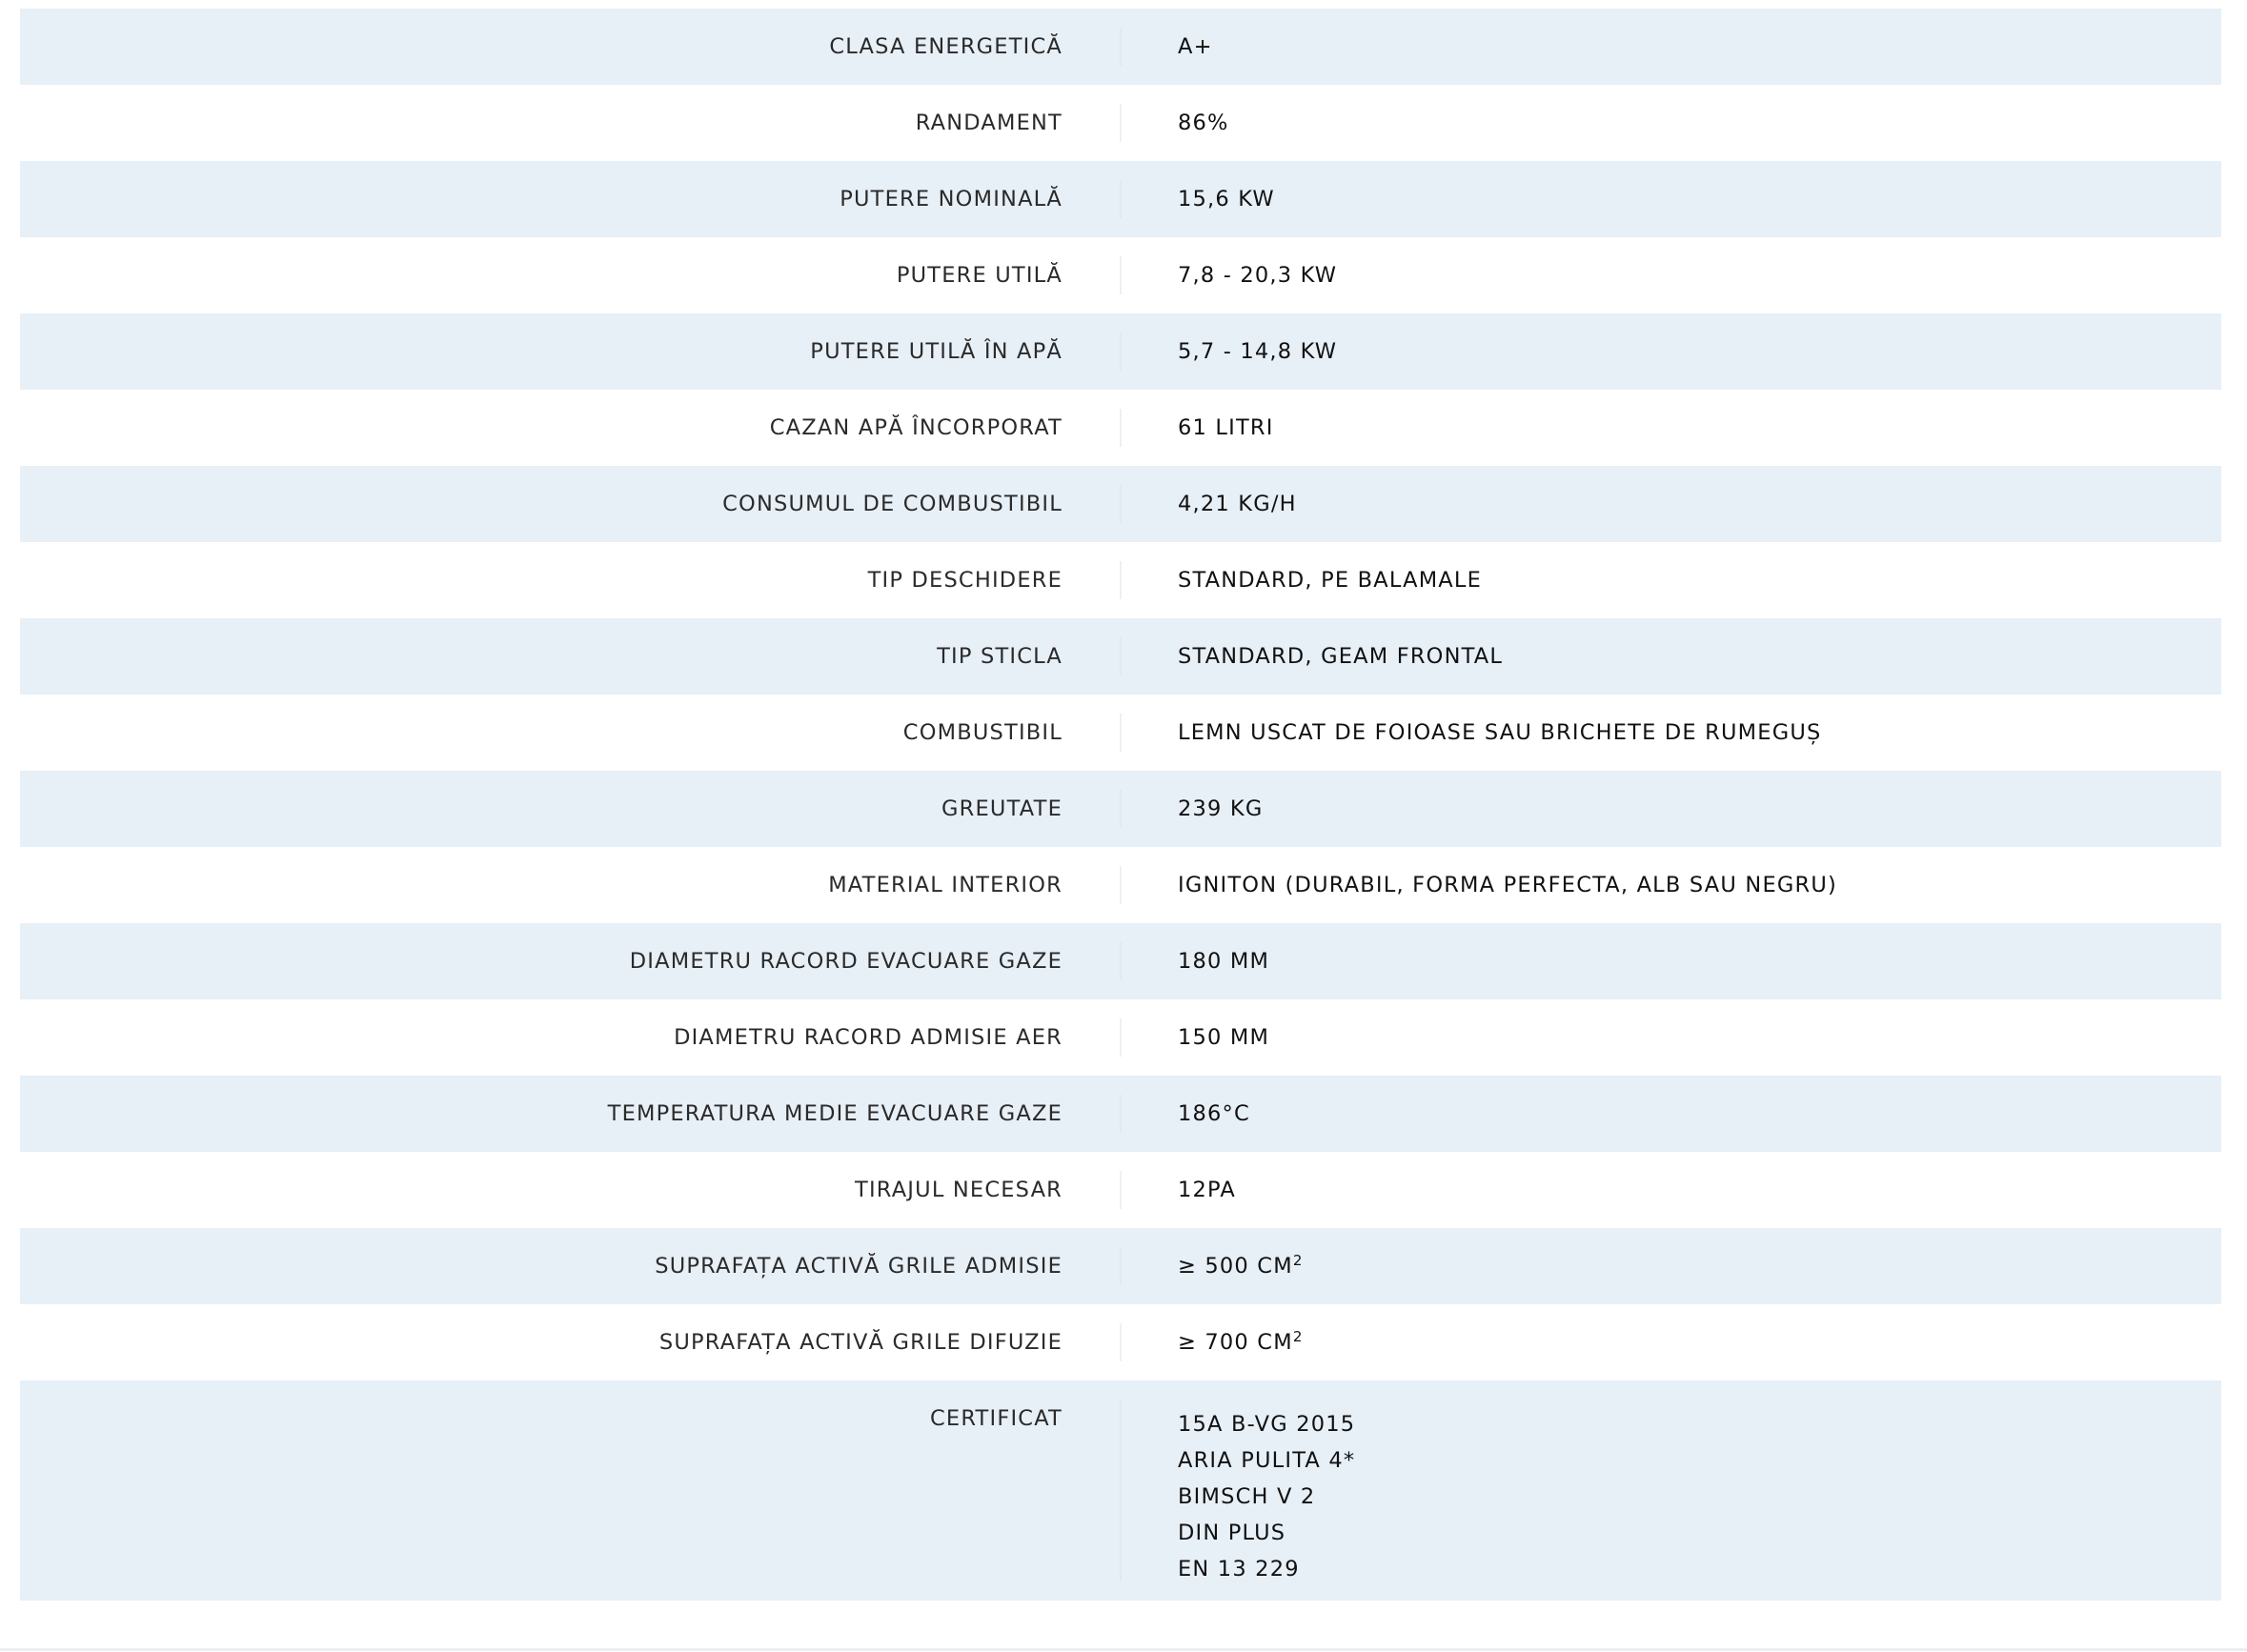 The image size is (2247, 1652). I want to click on table-row: DIAMETRU RACORD EVACUARE GAZE 180 MM, so click(1120, 961).